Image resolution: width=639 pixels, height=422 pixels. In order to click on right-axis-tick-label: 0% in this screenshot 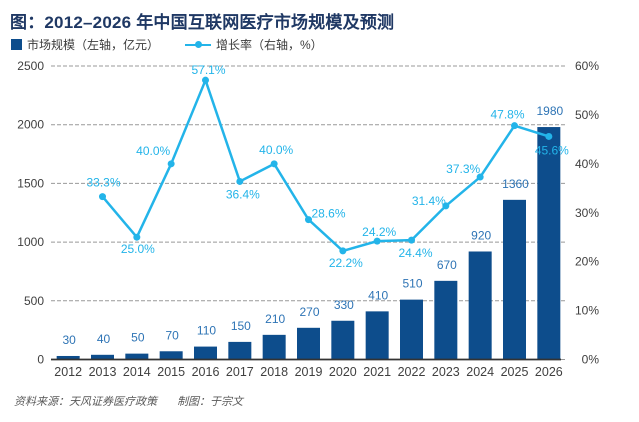, I will do `click(591, 360)`.